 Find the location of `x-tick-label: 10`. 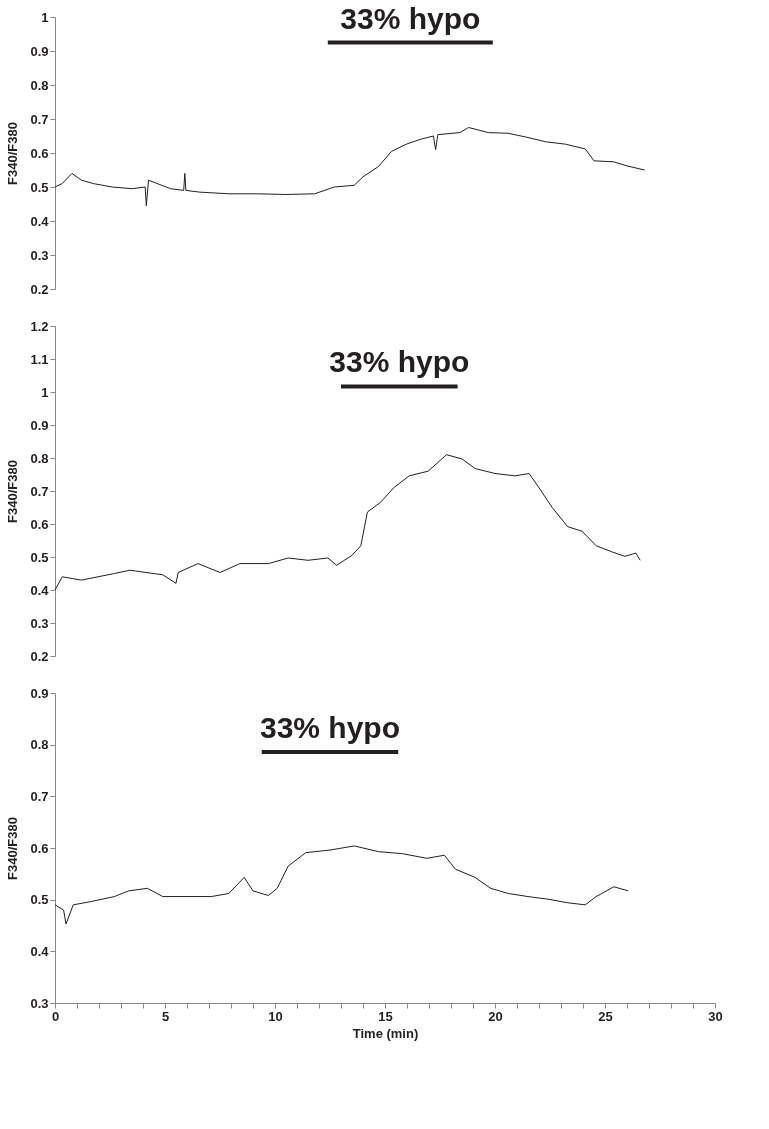

x-tick-label: 10 is located at coordinates (275, 1016).